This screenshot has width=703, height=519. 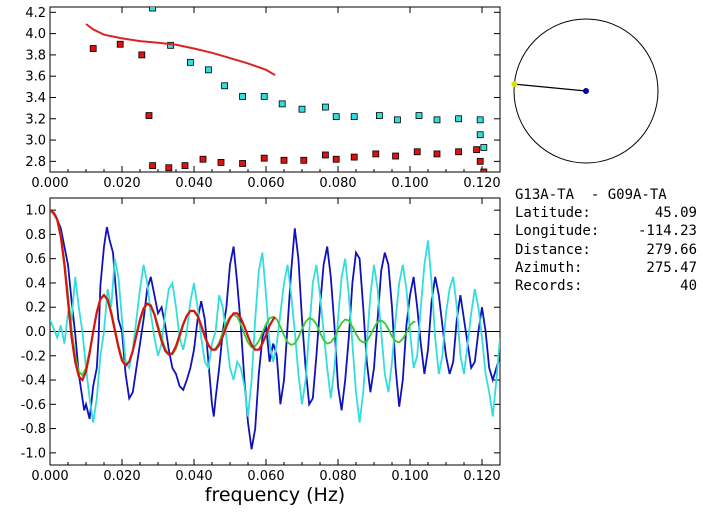 I want to click on y-tick-label: 3.8, so click(x=35, y=55).